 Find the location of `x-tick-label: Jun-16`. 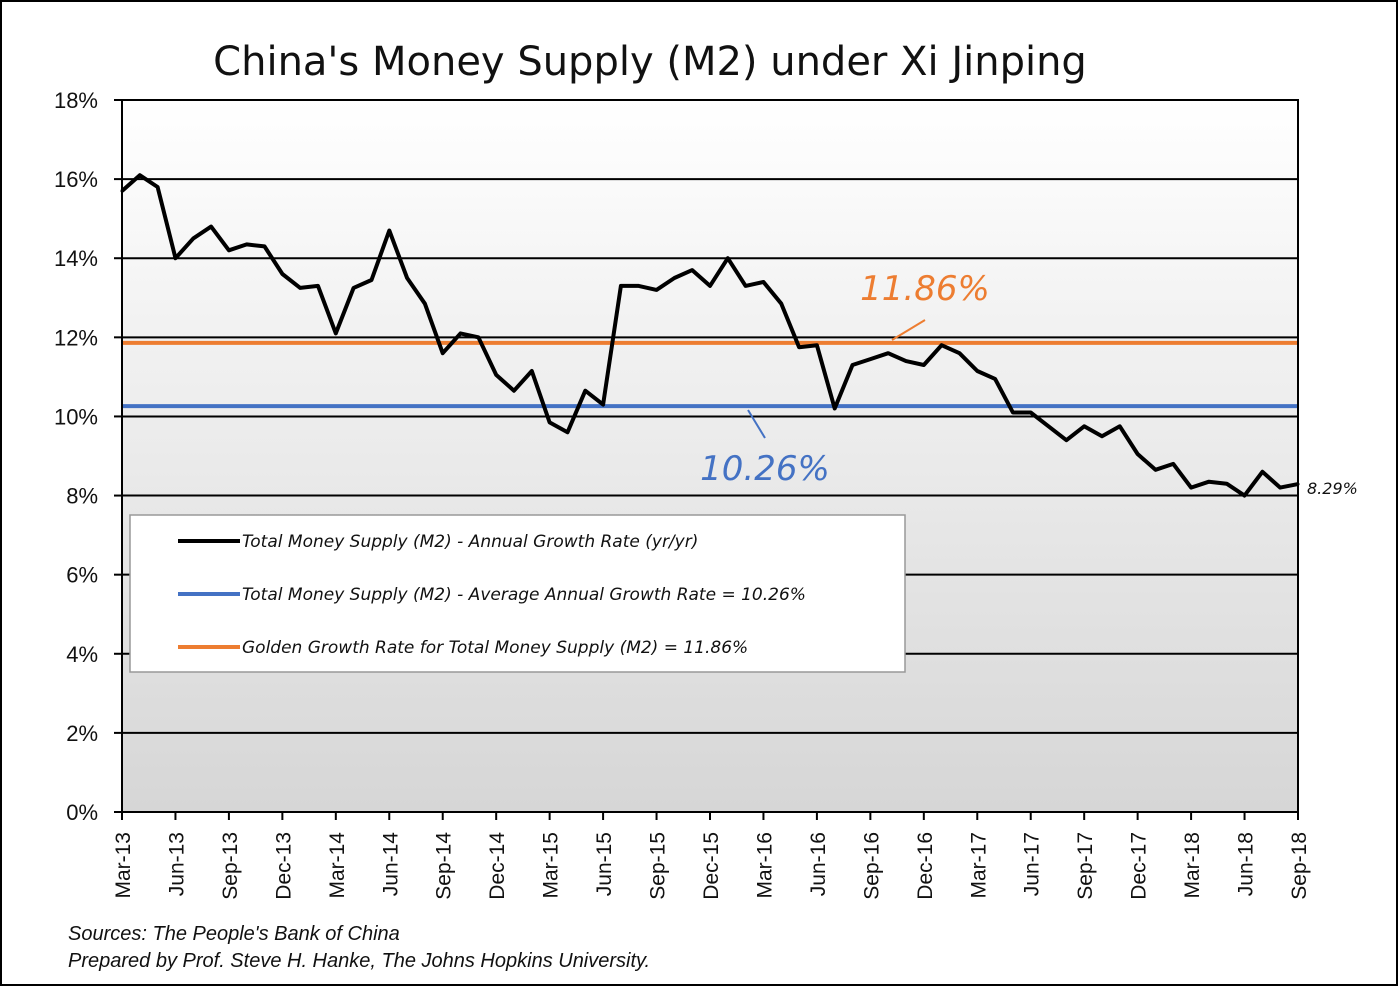

x-tick-label: Jun-16 is located at coordinates (818, 864).